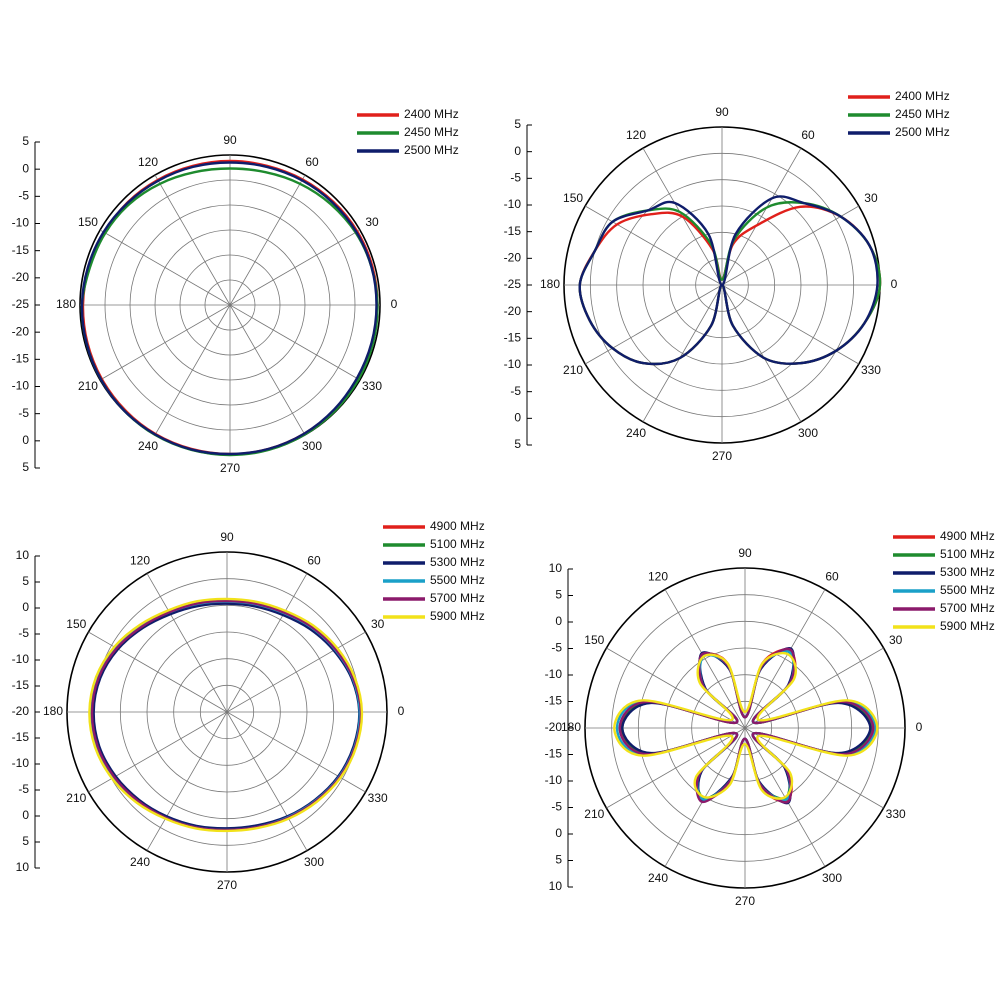  I want to click on angle-label: 210, so click(573, 370).